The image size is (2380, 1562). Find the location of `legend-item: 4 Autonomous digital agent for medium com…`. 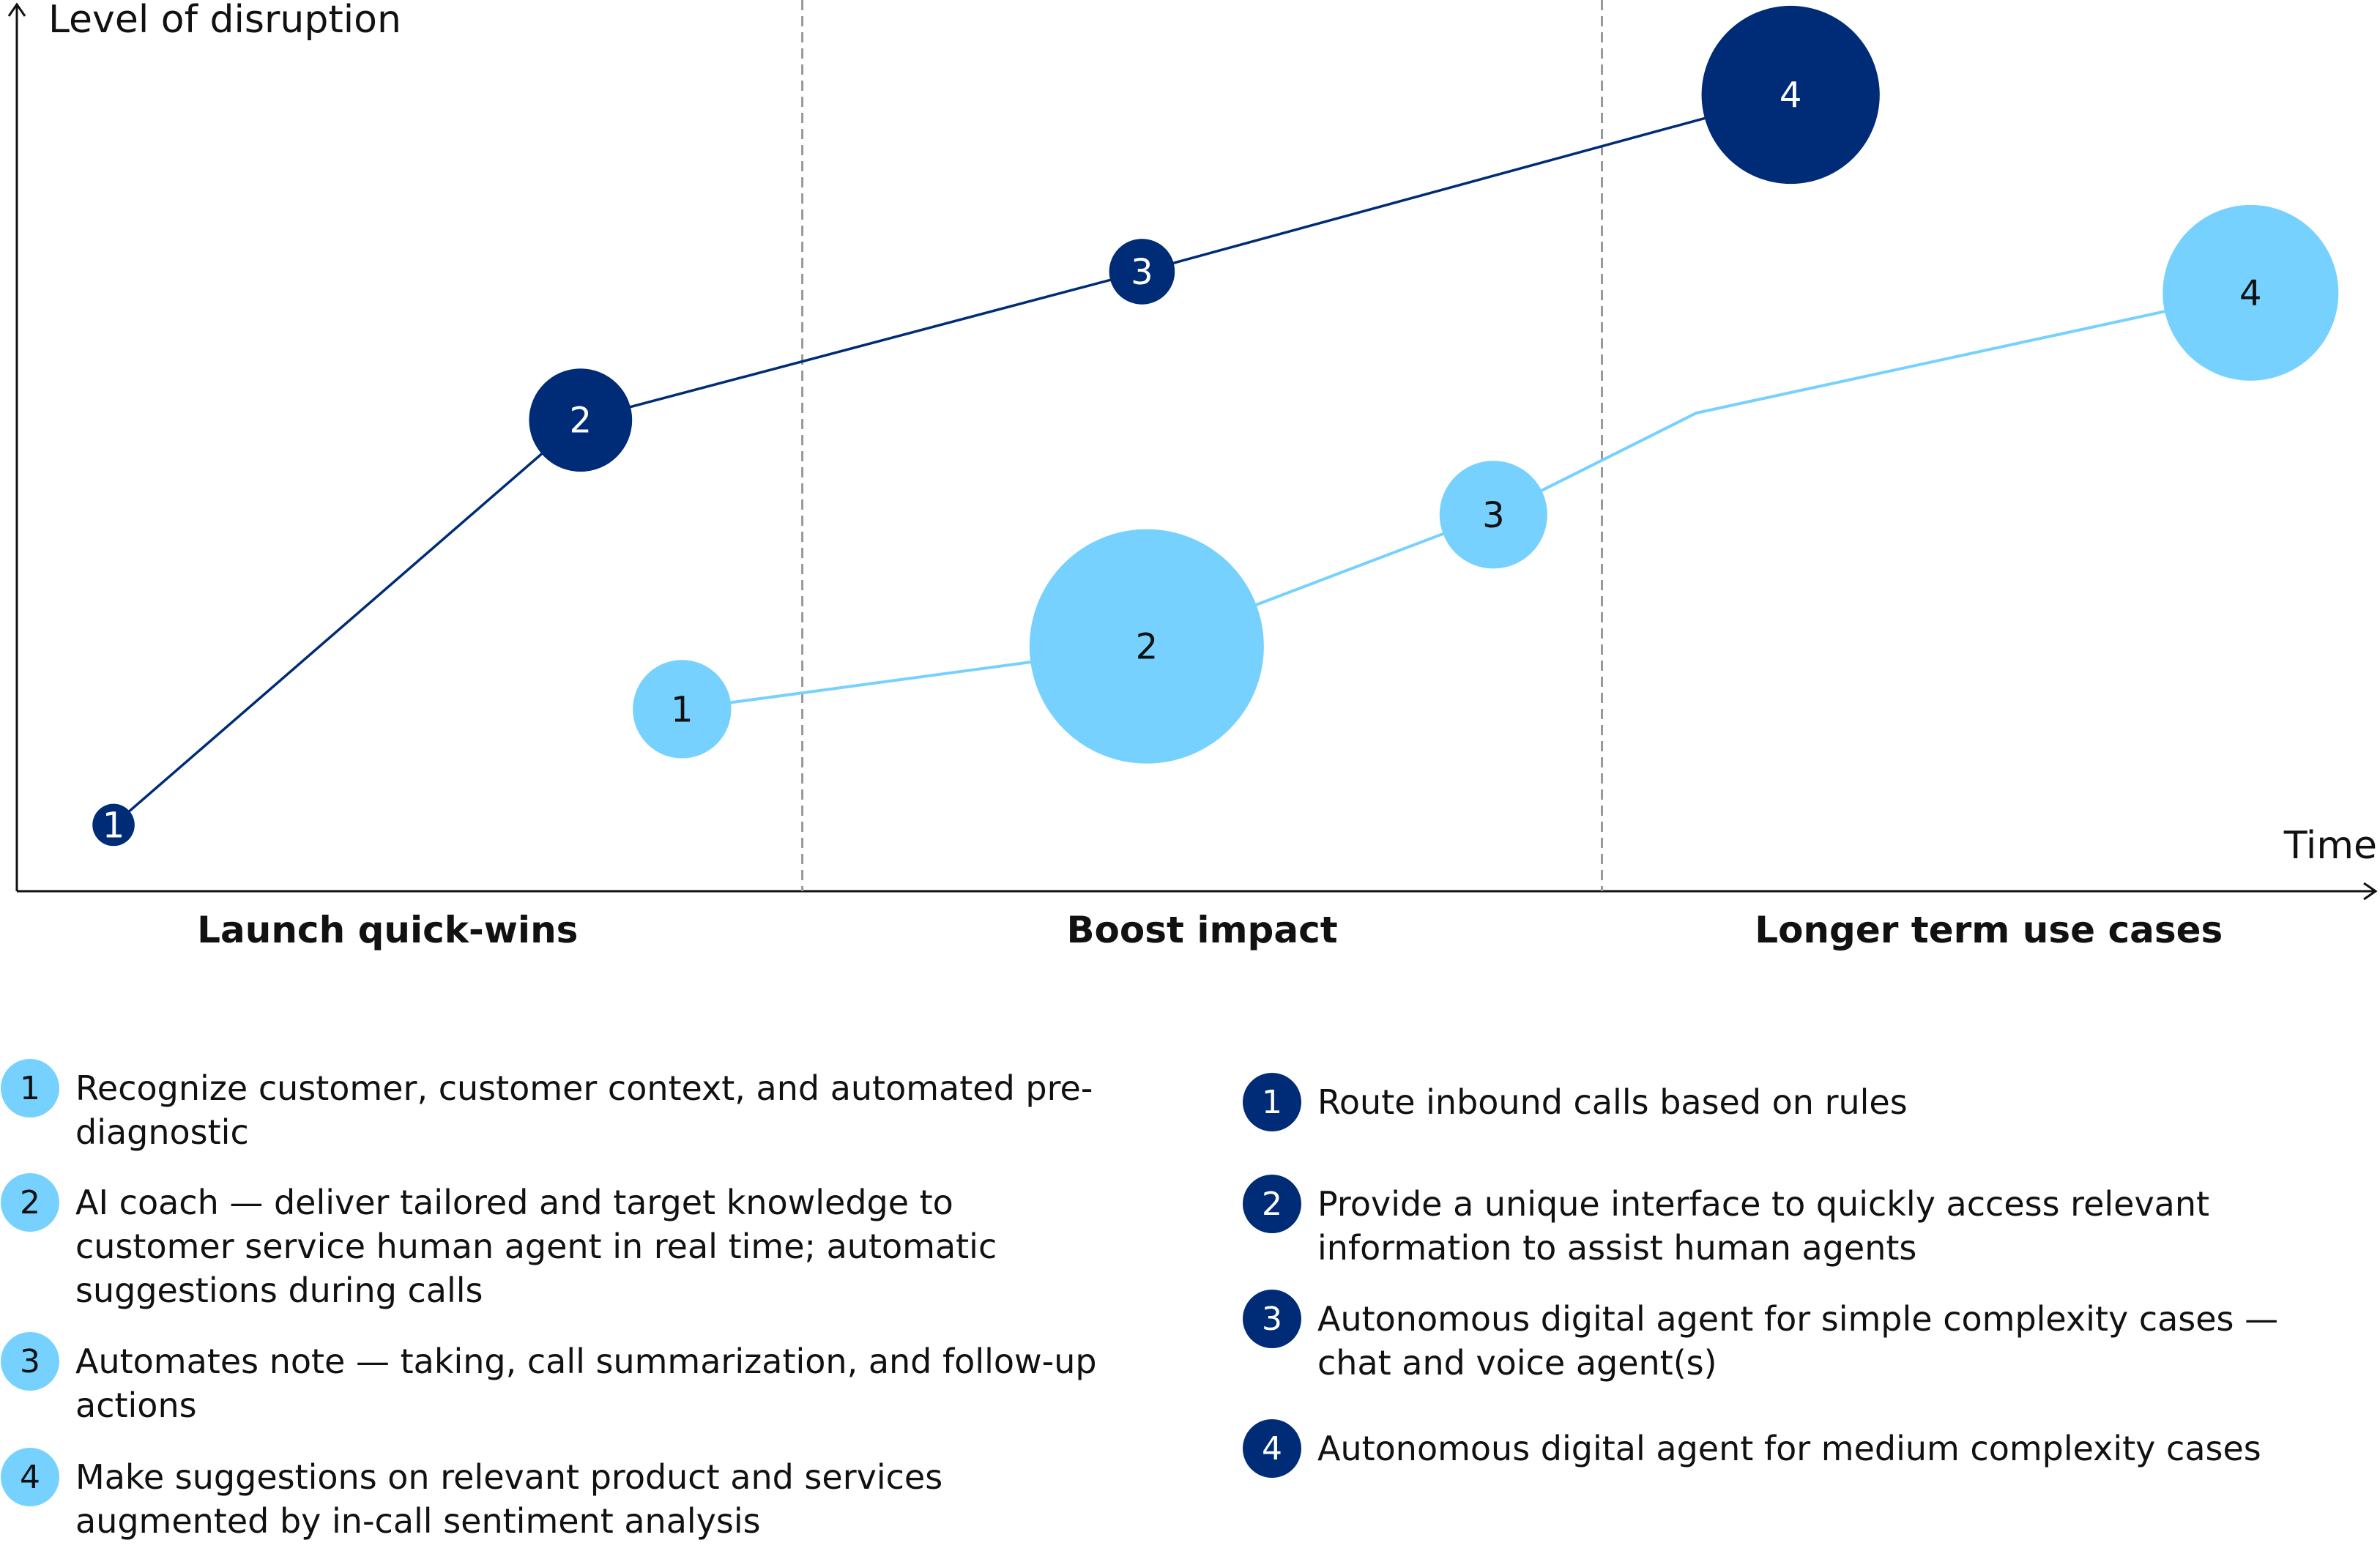

legend-item: 4 Autonomous digital agent for medium com… is located at coordinates (1774, 1448).